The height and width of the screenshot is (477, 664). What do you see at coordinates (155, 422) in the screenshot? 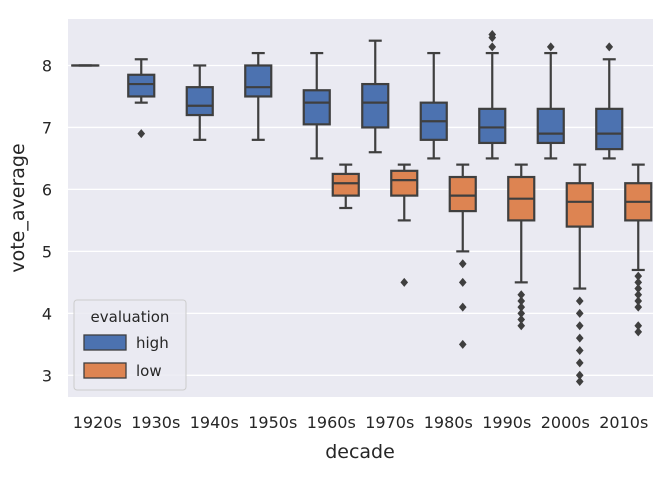
I see `x-tick-label: 1930s` at bounding box center [155, 422].